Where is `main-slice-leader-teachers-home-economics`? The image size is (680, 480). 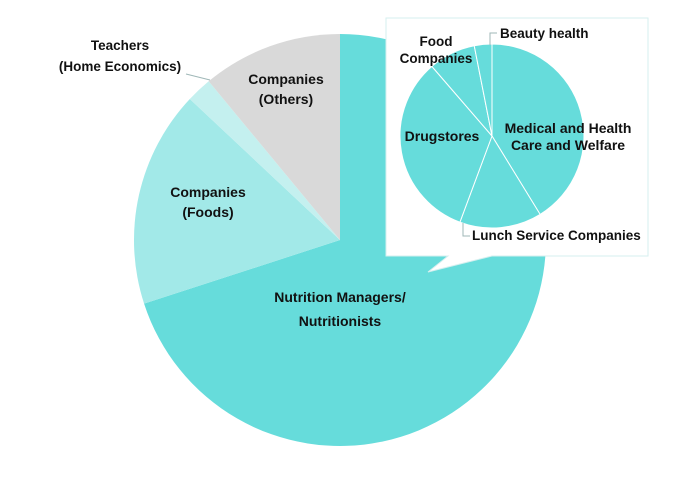
main-slice-leader-teachers-home-economics is located at coordinates (198, 77).